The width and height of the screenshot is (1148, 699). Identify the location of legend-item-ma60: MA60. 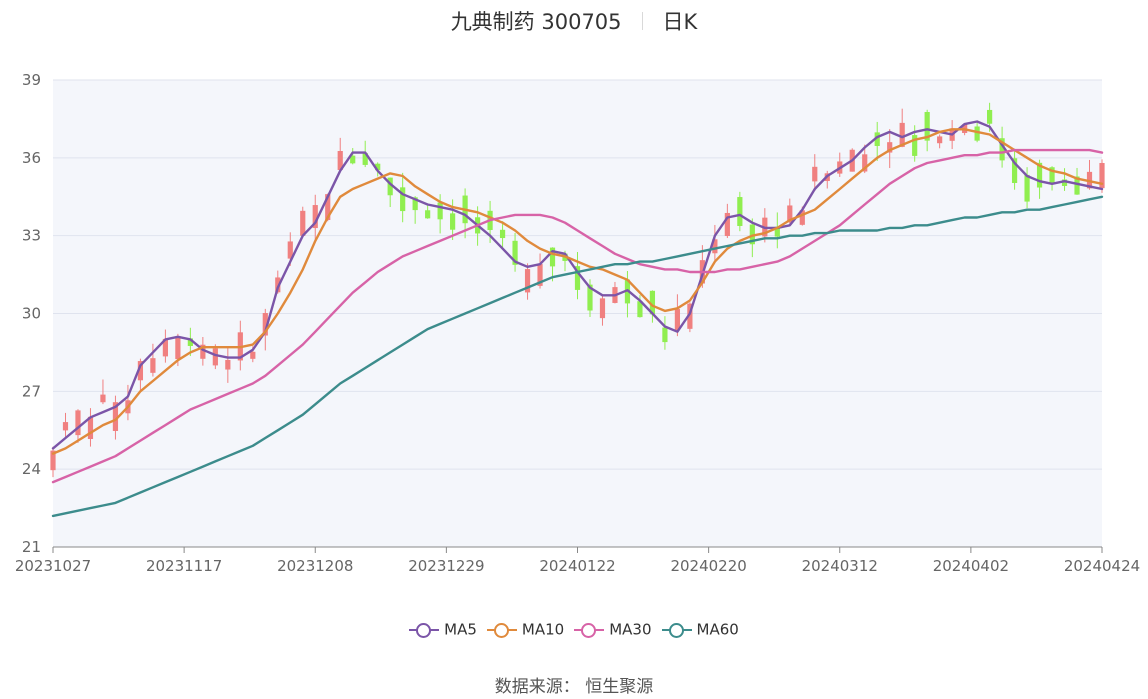
(700, 629).